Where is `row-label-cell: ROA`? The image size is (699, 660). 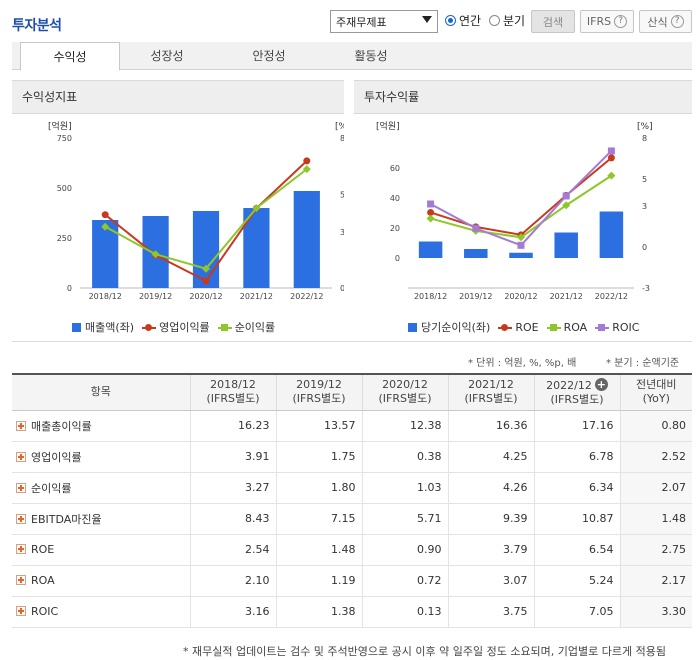
row-label-cell: ROA is located at coordinates (101, 581).